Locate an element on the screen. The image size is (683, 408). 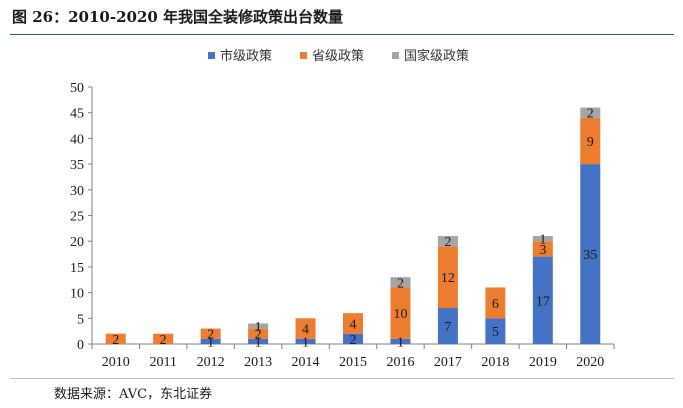
data-label: 7 is located at coordinates (447, 327).